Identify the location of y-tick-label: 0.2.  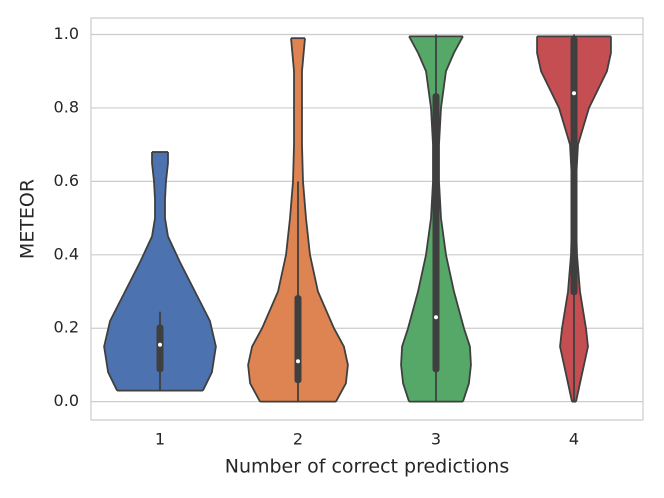
(66, 327).